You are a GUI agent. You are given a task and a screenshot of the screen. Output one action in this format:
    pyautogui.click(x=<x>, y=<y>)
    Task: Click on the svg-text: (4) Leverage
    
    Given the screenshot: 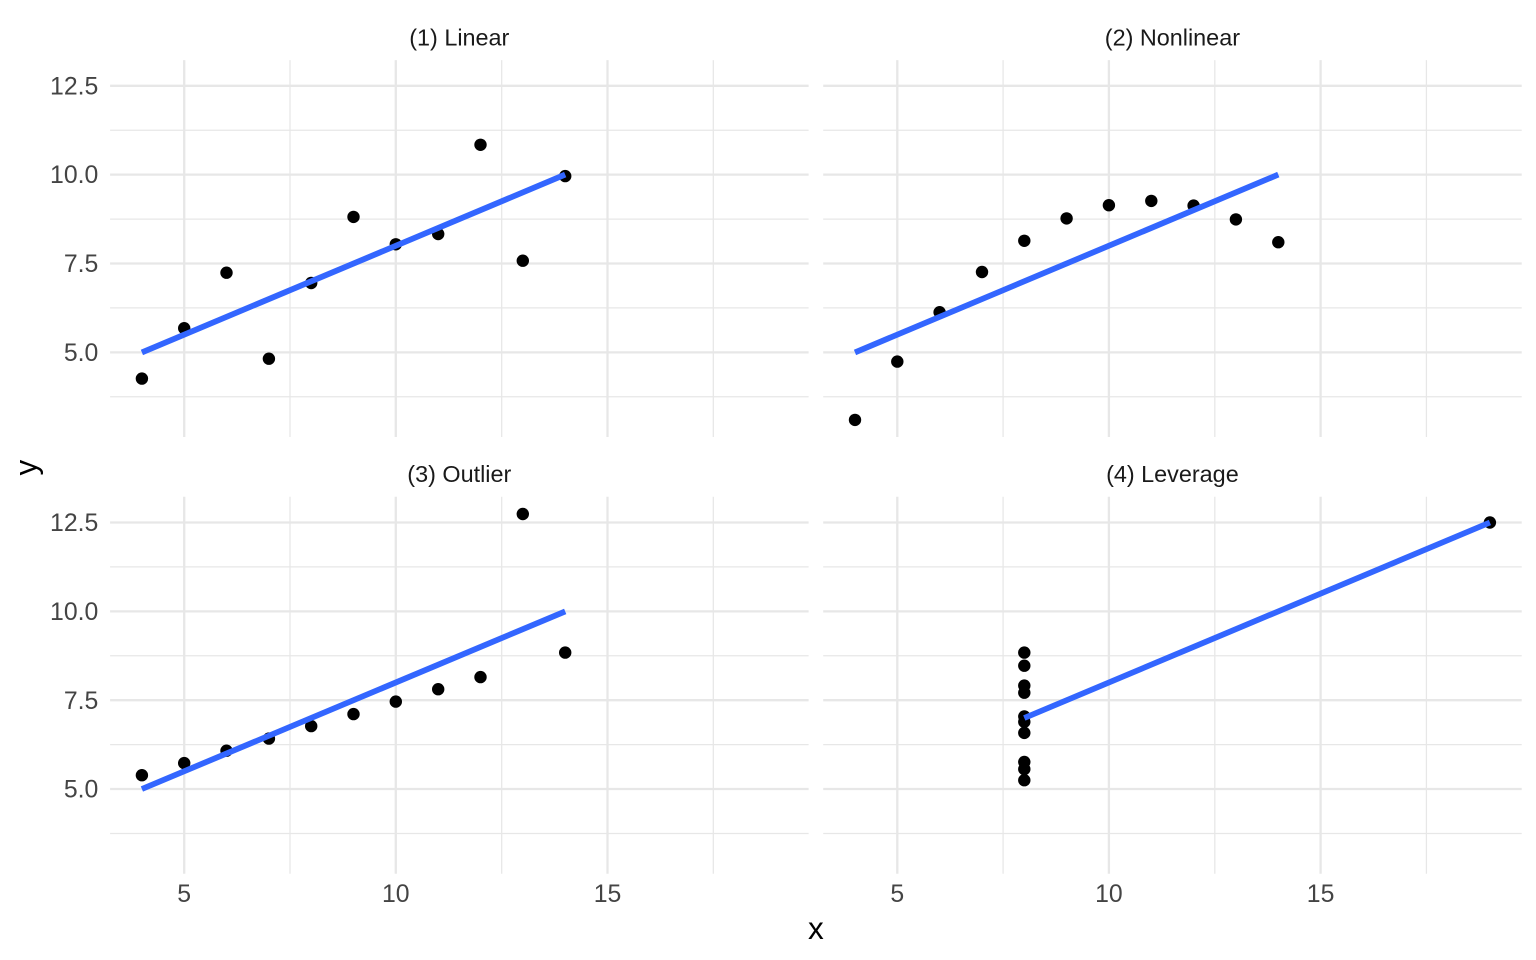 What is the action you would take?
    pyautogui.click(x=1172, y=474)
    